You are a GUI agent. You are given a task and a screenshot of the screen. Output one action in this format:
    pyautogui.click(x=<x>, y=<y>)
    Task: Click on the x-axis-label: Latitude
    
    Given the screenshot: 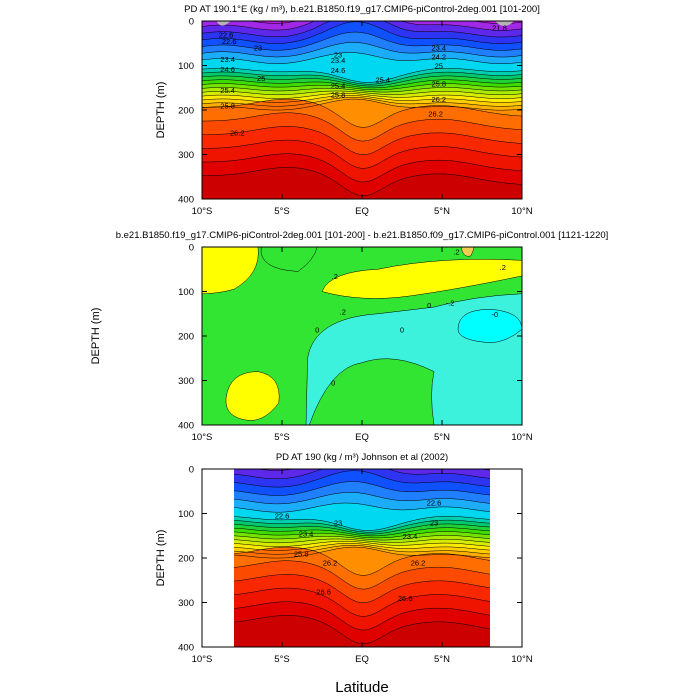 What is the action you would take?
    pyautogui.click(x=361, y=687)
    